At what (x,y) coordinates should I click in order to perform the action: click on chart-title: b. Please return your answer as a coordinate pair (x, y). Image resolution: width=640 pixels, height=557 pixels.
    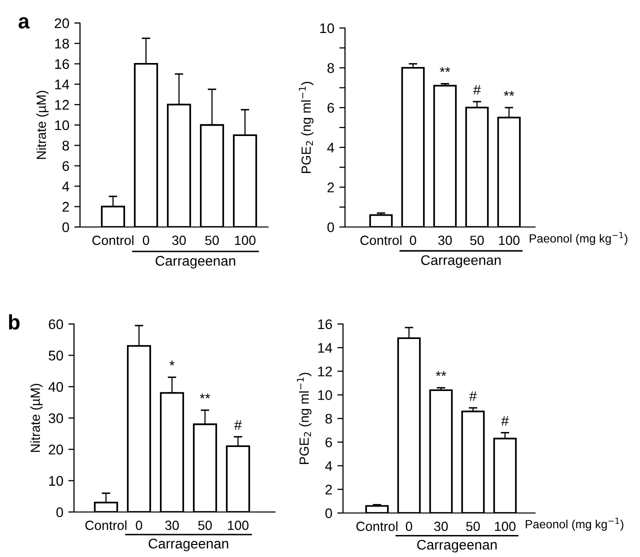
    Looking at the image, I should click on (14, 322).